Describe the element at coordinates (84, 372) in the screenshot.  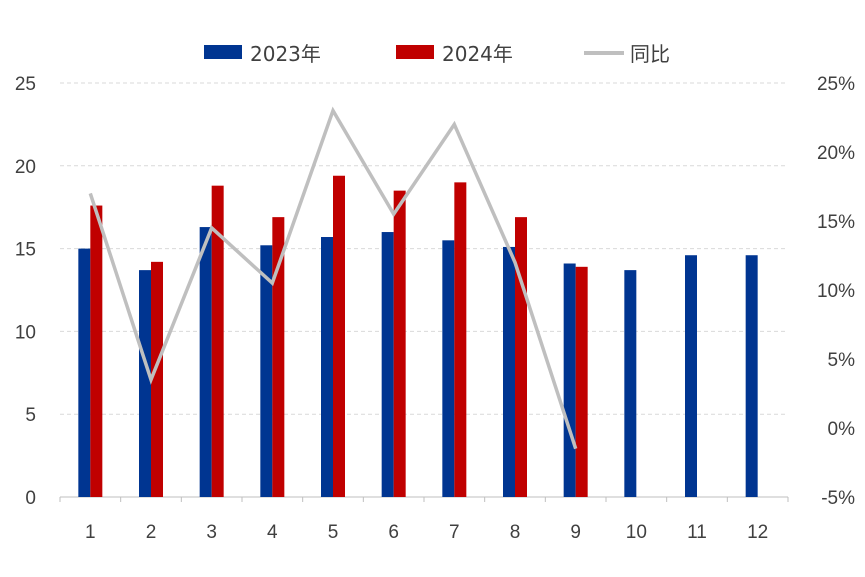
I see `bar-2023年-1` at that location.